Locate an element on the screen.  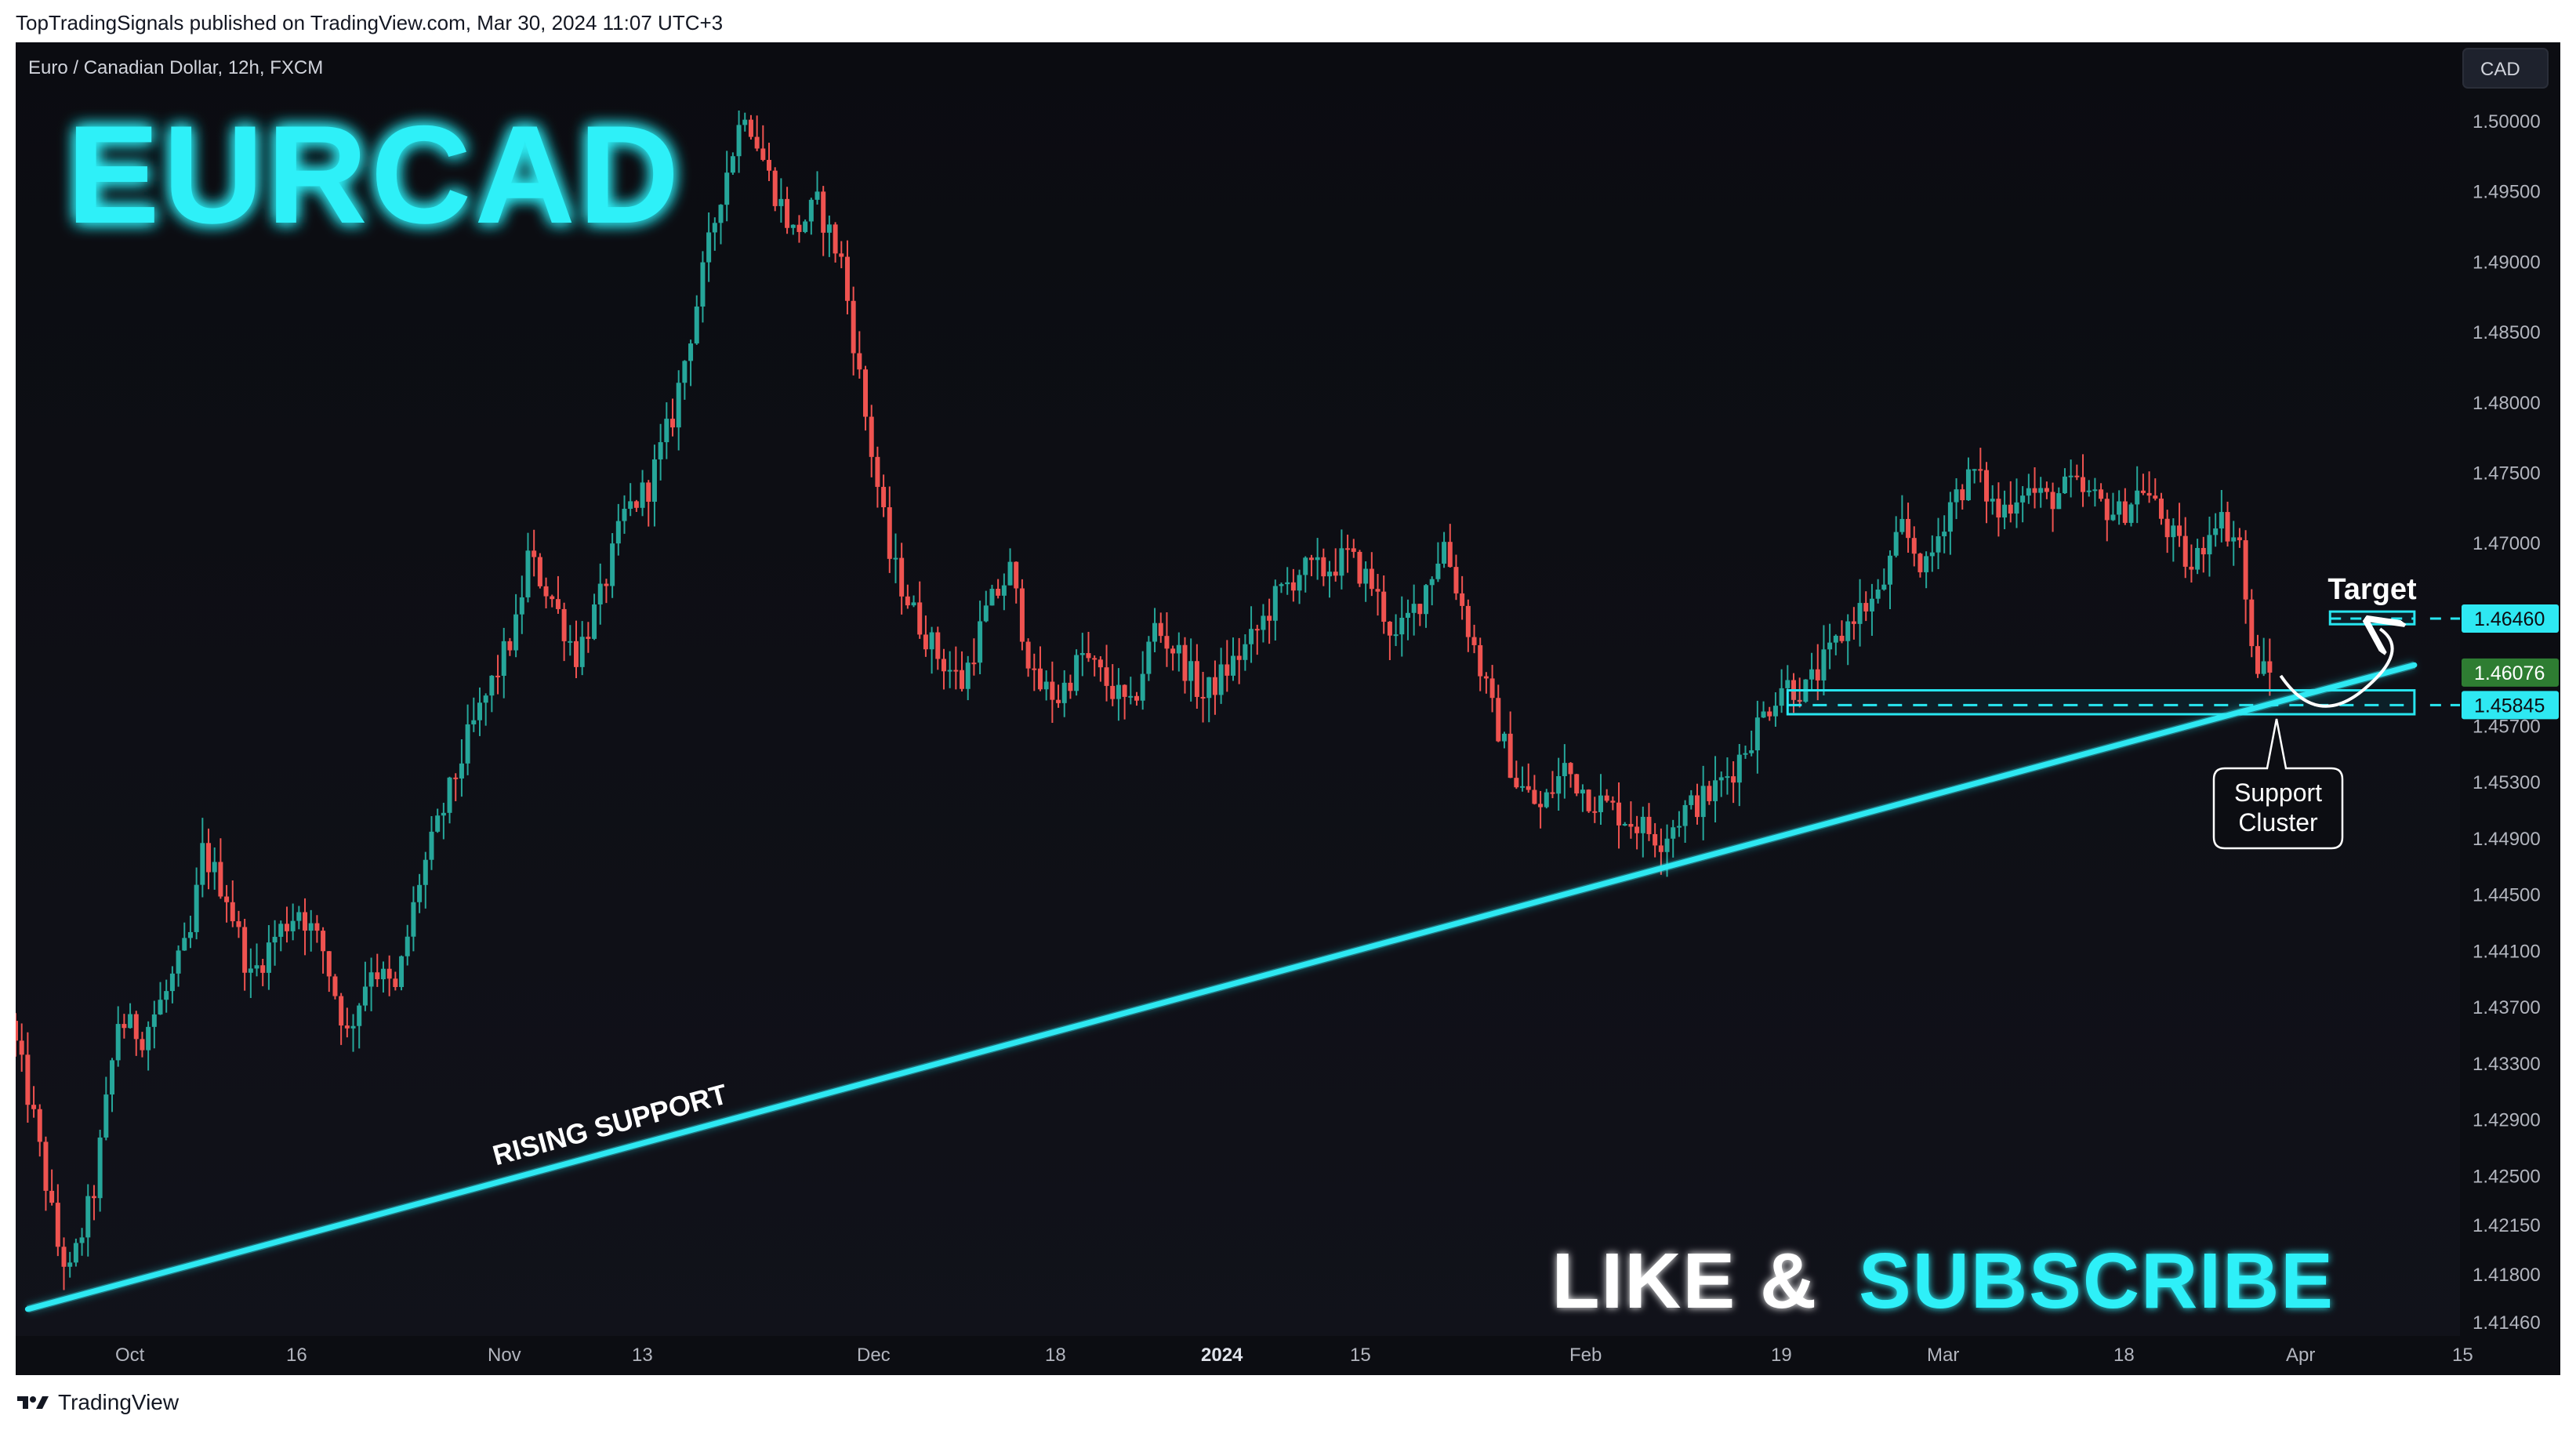
price-label-last: 1.46076 is located at coordinates (2509, 673).